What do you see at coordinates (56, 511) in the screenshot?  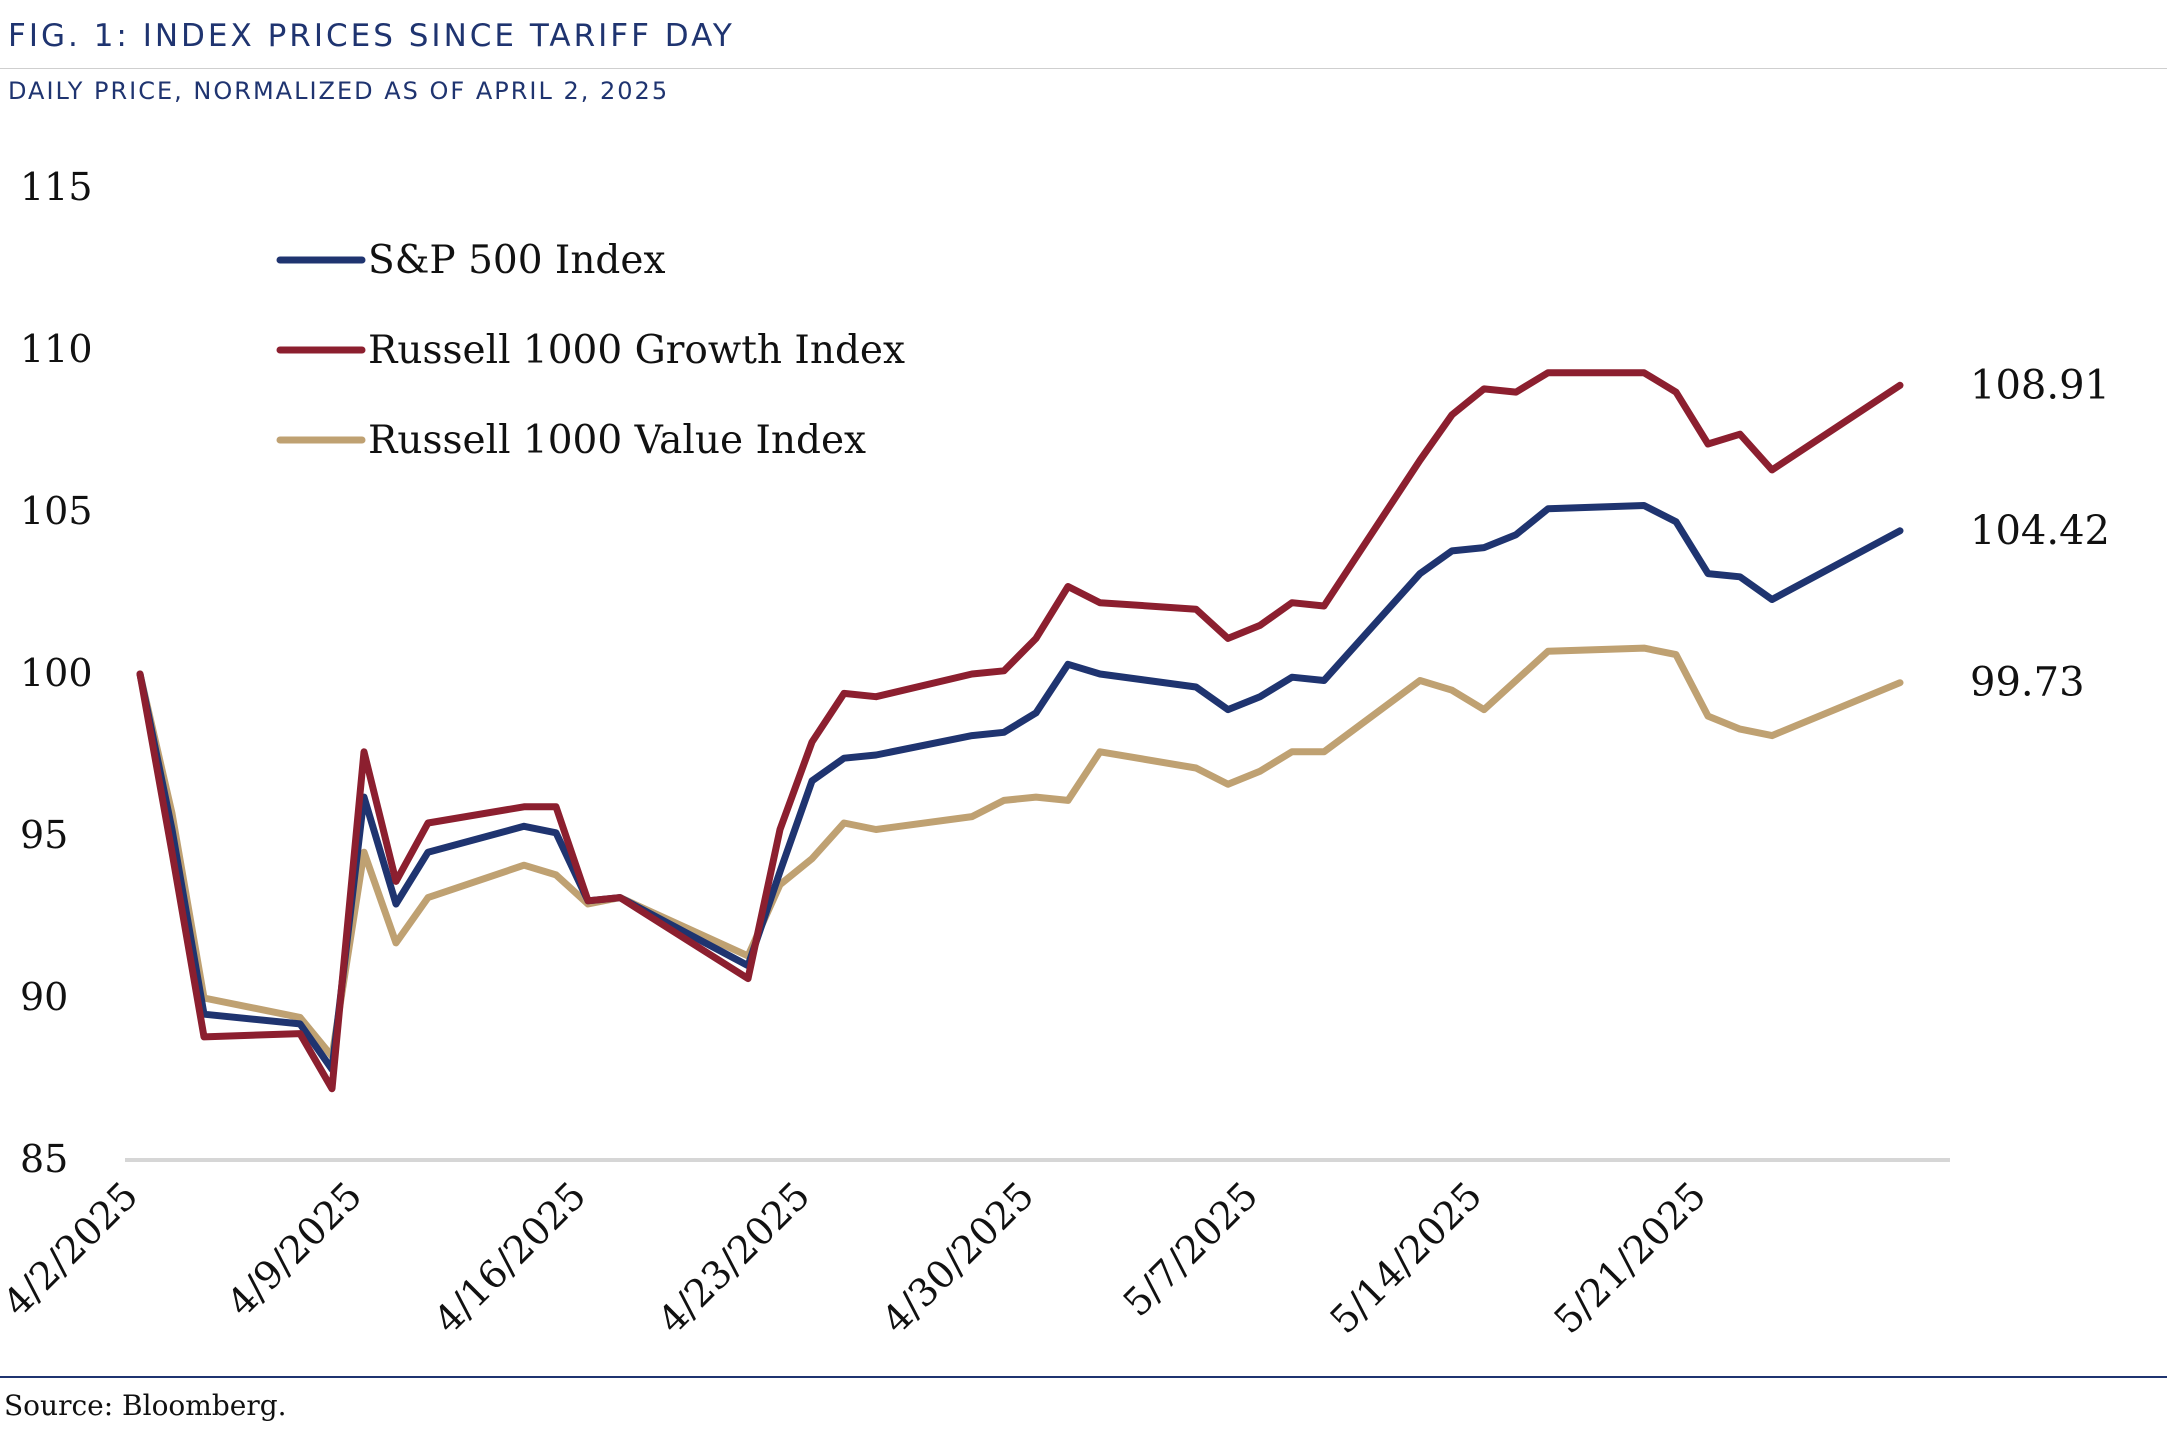 I see `y-tick-label: 105` at bounding box center [56, 511].